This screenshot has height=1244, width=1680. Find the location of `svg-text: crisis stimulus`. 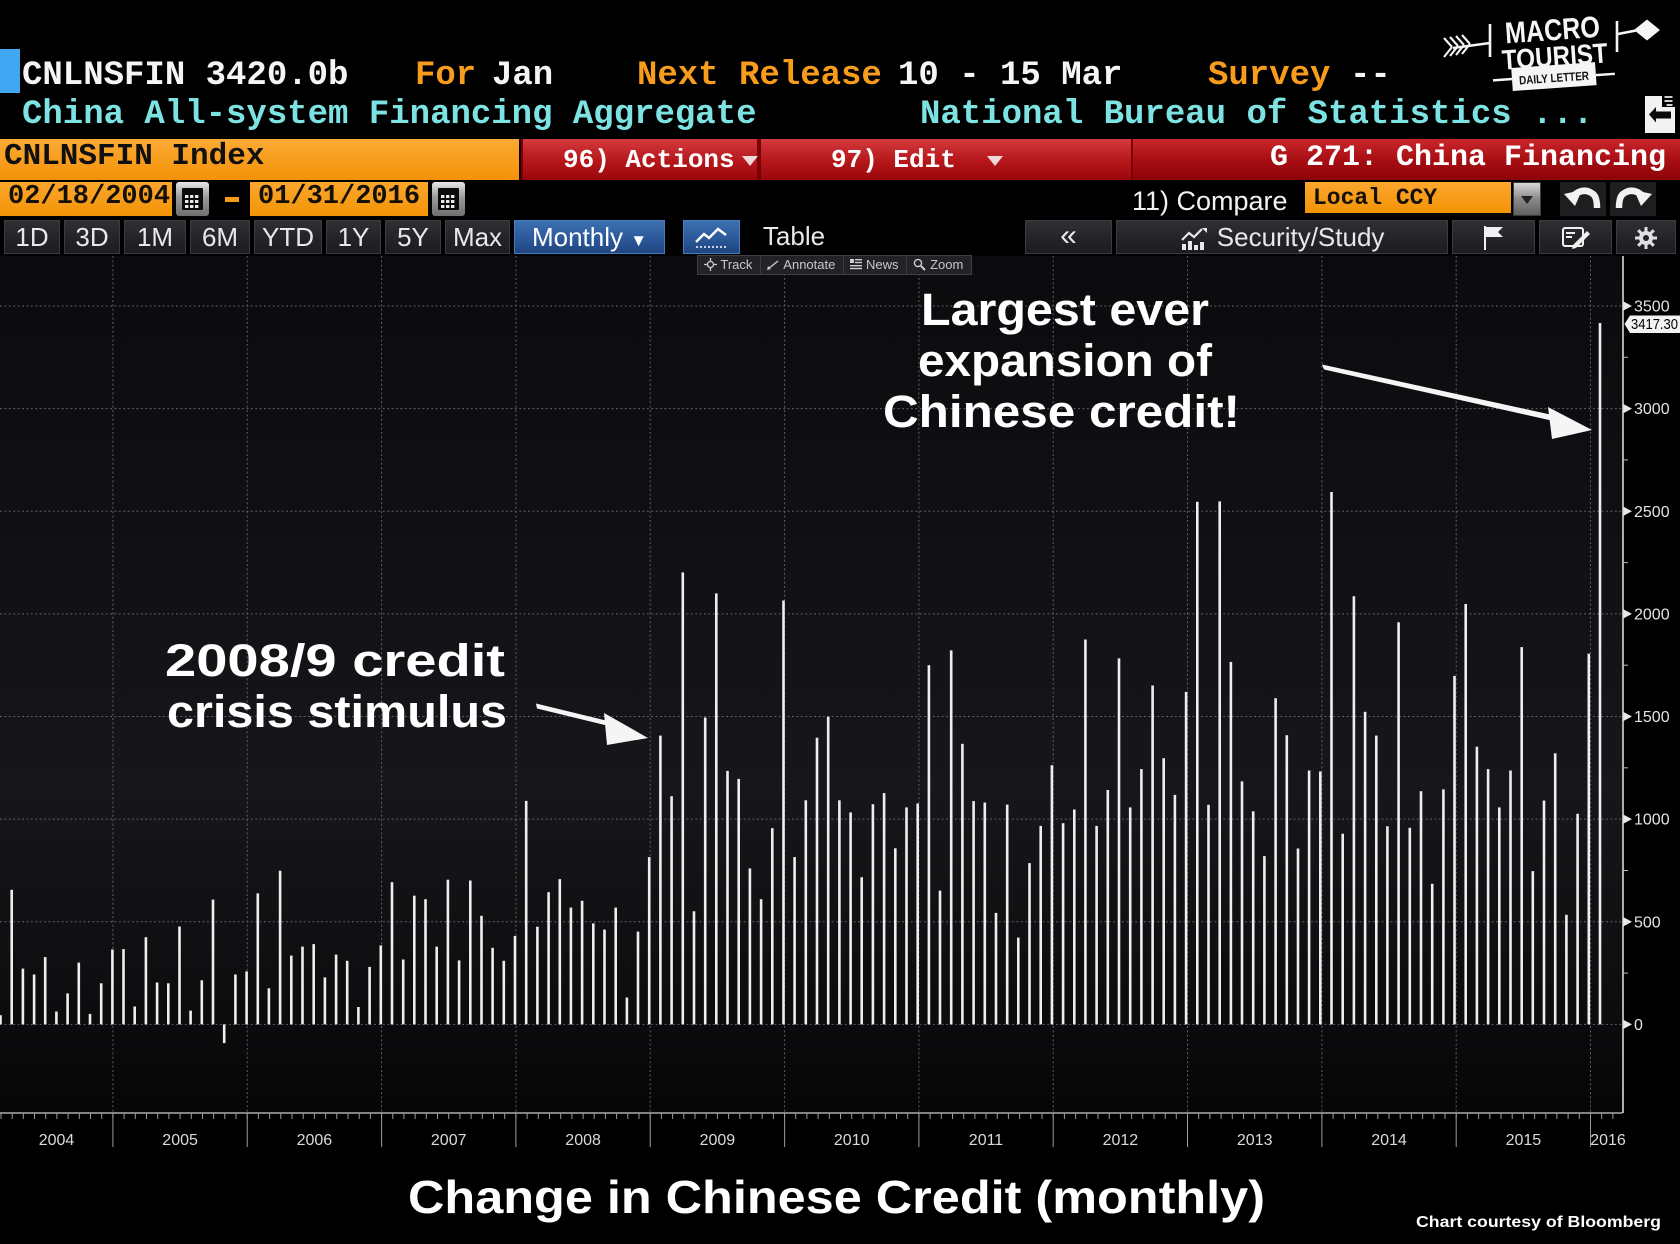

svg-text: crisis stimulus is located at coordinates (337, 711).